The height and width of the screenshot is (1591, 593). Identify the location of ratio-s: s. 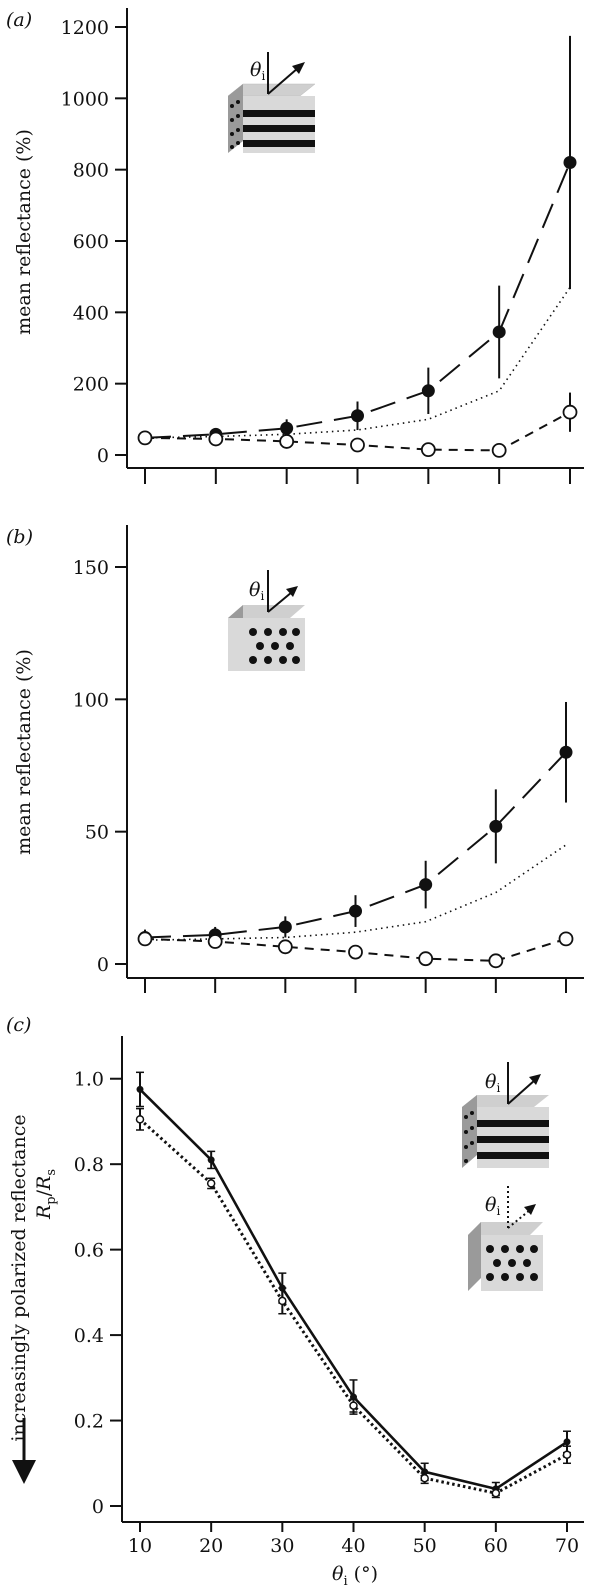
(51, 1172).